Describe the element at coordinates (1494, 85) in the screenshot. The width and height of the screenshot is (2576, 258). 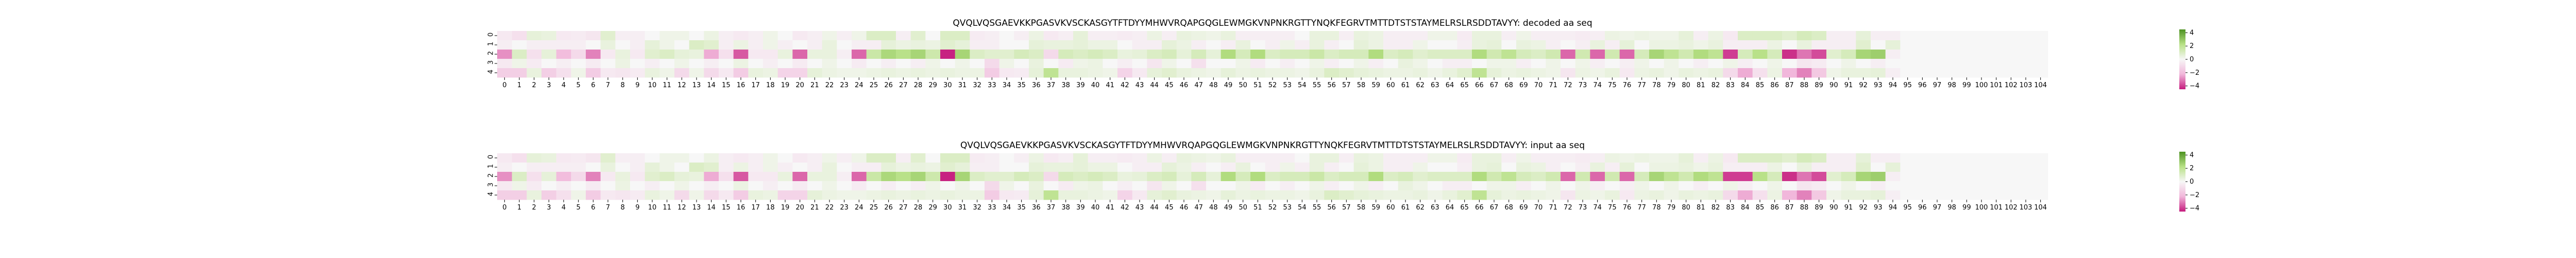
I see `x-tick-label: 67` at that location.